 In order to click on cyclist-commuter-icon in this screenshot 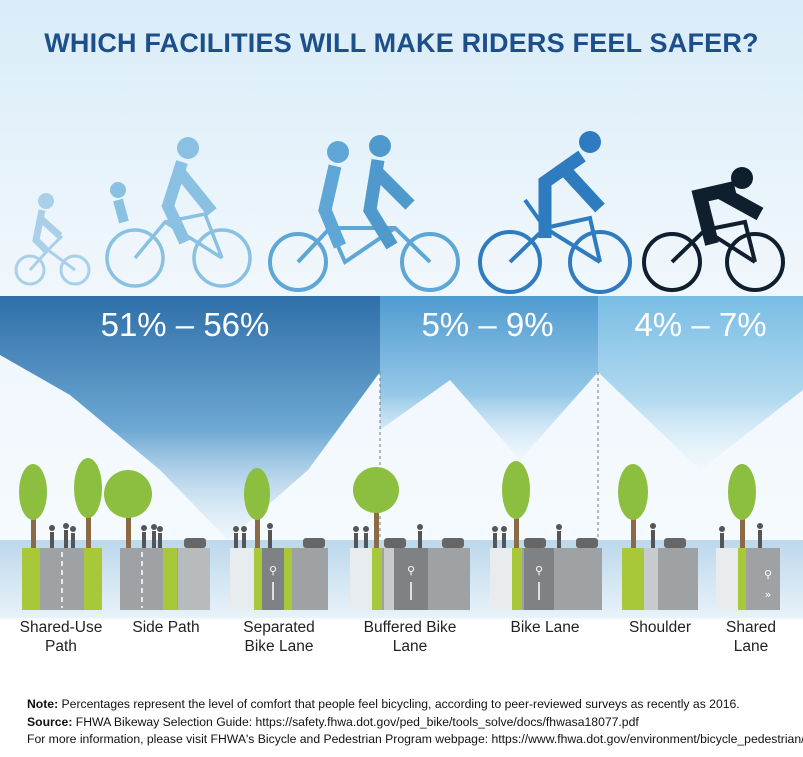, I will do `click(555, 212)`.